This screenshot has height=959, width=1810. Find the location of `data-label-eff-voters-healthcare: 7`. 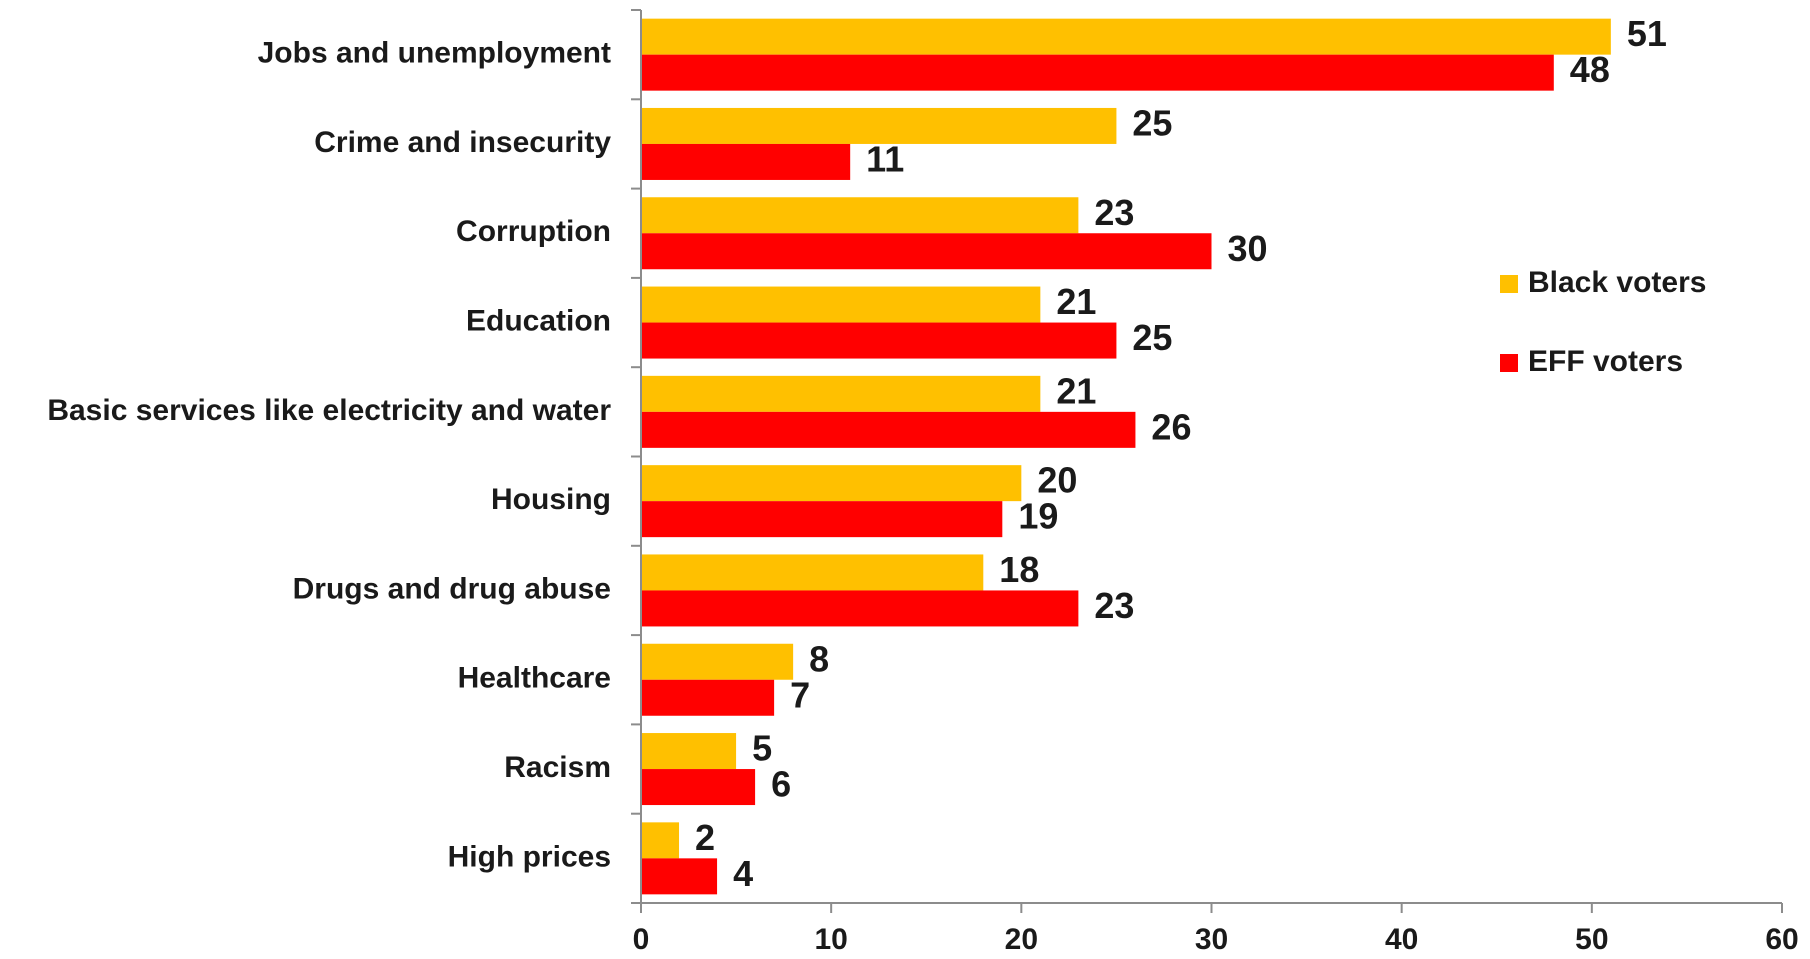

data-label-eff-voters-healthcare: 7 is located at coordinates (800, 694).